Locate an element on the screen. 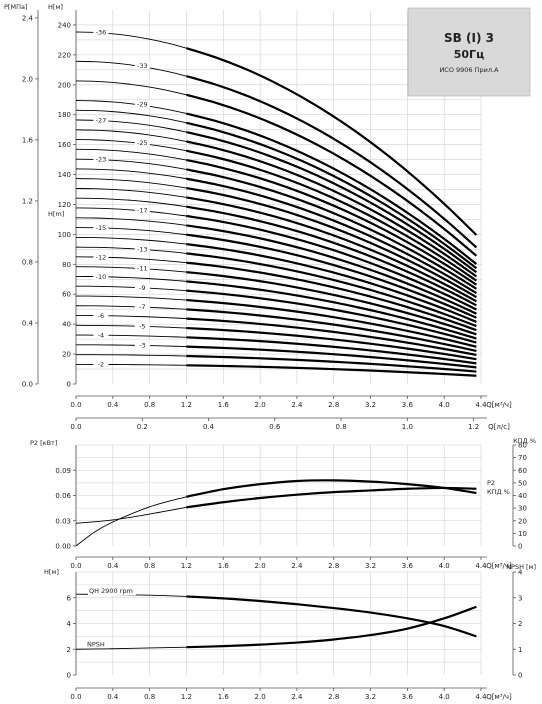 The image size is (542, 704). y2-tick-label: 4 is located at coordinates (520, 573).